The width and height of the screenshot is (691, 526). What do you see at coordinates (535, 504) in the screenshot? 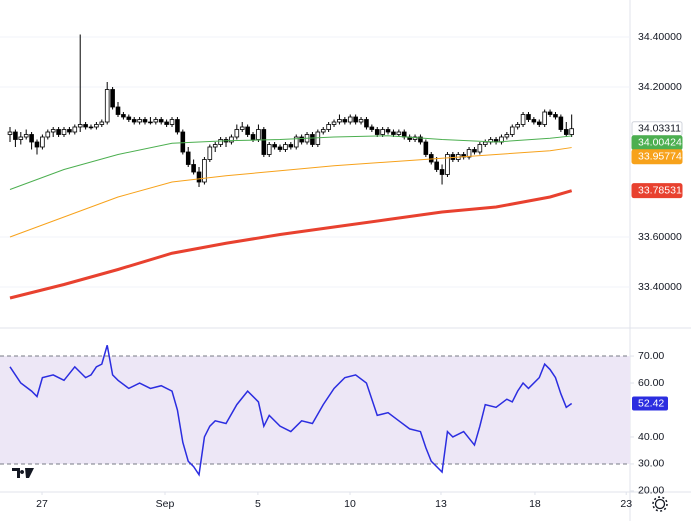
I see `x-tick-label: 18` at bounding box center [535, 504].